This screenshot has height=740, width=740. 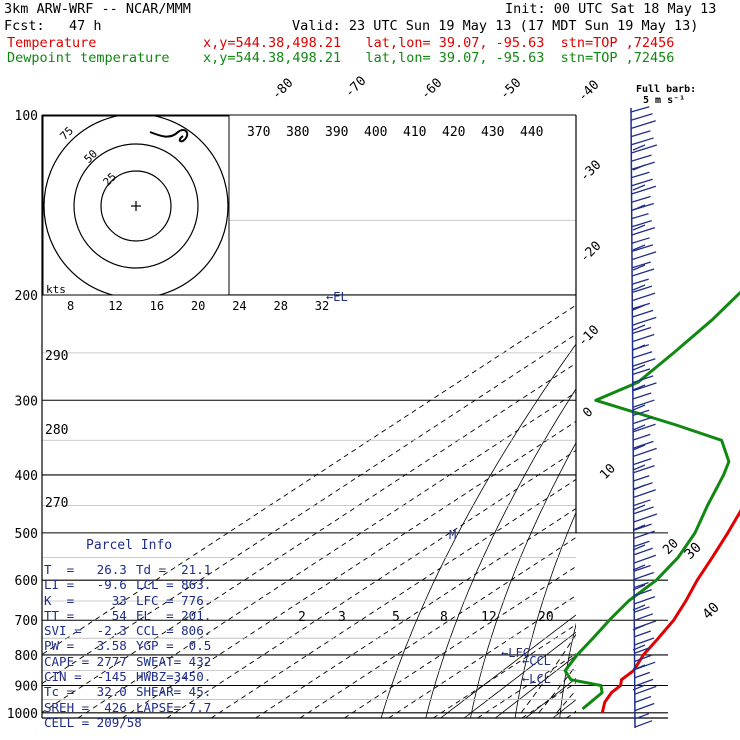 I want to click on pressure-tick-label: 1000, so click(x=22, y=714).